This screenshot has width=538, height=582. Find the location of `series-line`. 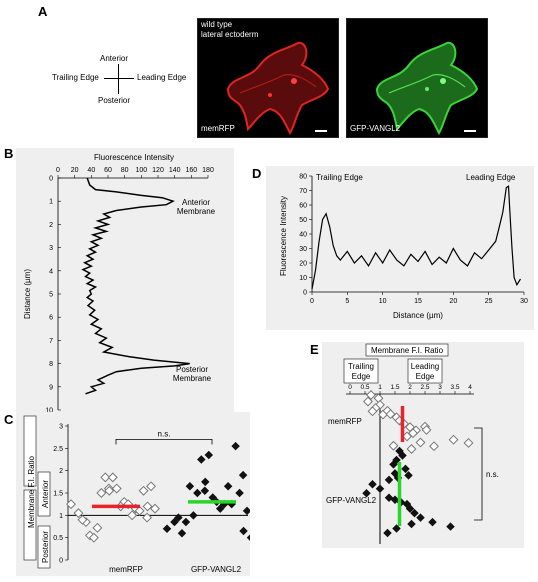

series-line is located at coordinates (135, 286).